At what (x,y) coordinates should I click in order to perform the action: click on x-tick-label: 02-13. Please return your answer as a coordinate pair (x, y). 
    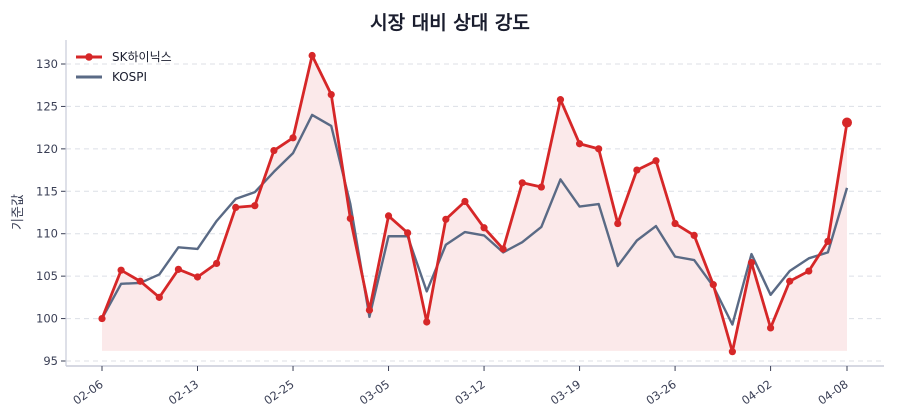
    Looking at the image, I should click on (183, 392).